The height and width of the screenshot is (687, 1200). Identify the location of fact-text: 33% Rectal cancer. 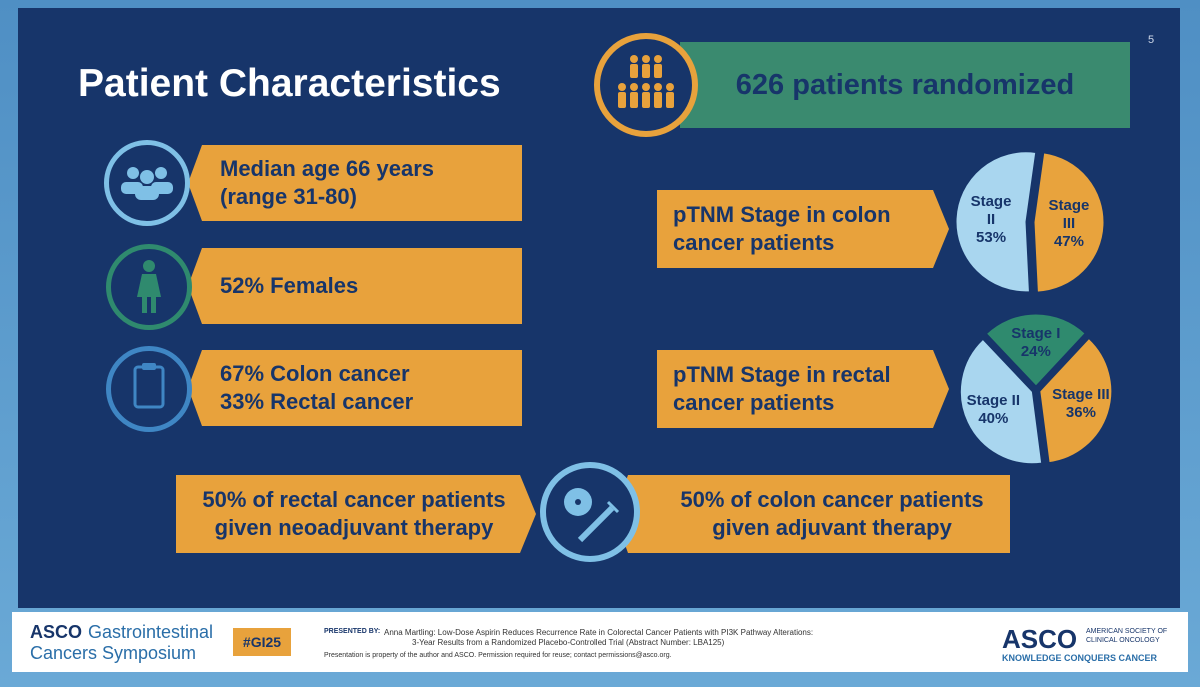
(317, 401).